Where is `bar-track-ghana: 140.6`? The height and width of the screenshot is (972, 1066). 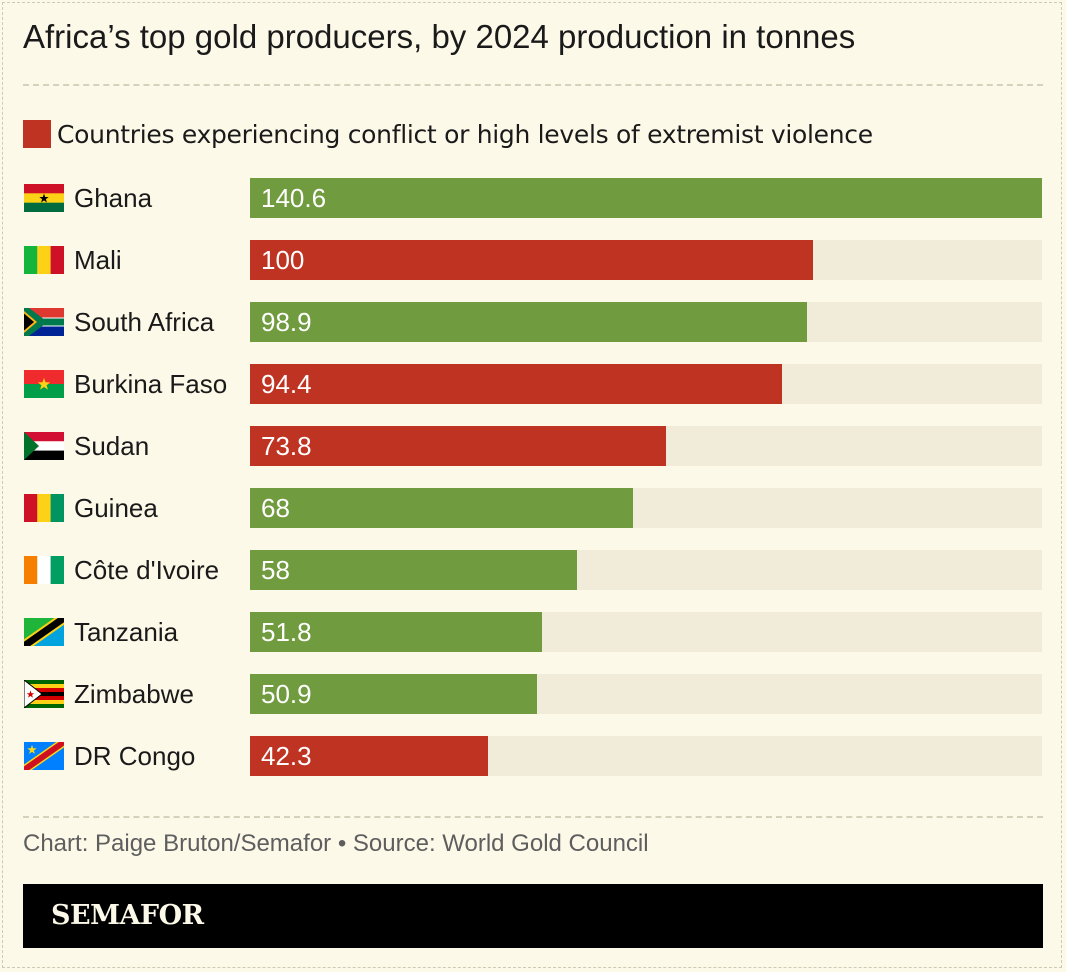
bar-track-ghana: 140.6 is located at coordinates (646, 198).